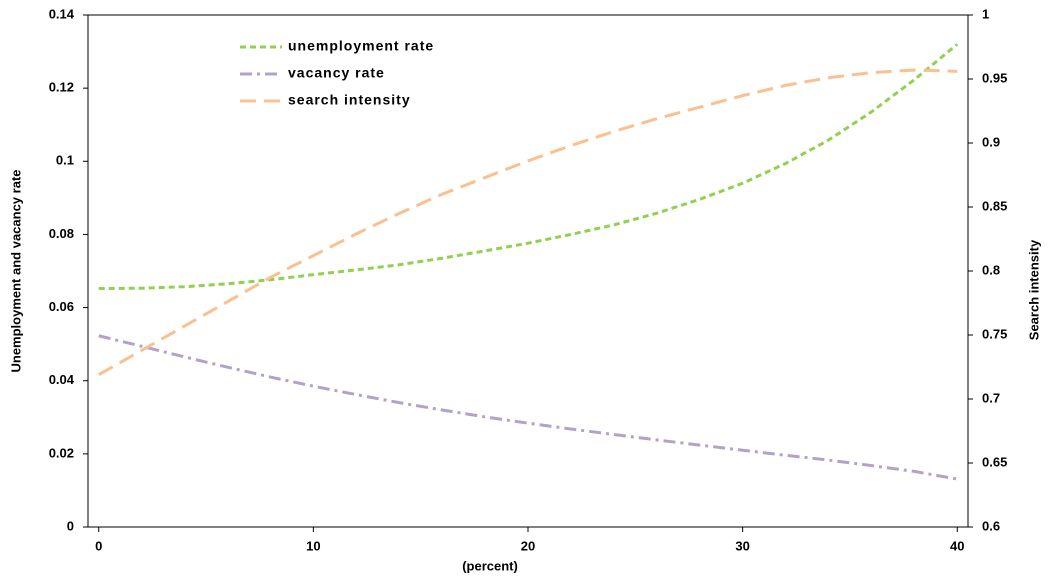  I want to click on y-tick-label: 0.04, so click(62, 379).